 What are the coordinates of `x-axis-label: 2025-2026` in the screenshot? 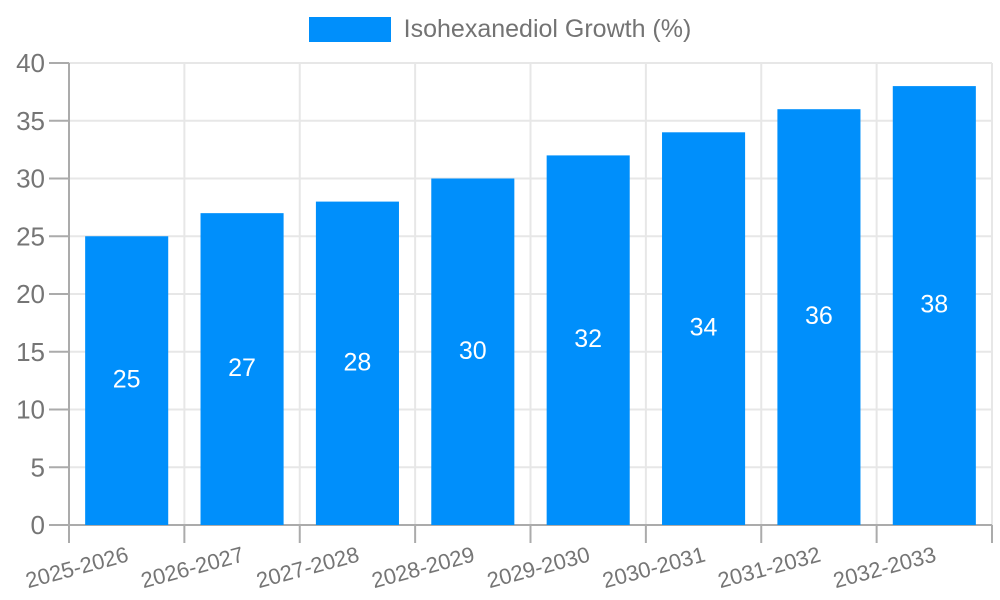 It's located at (77, 567).